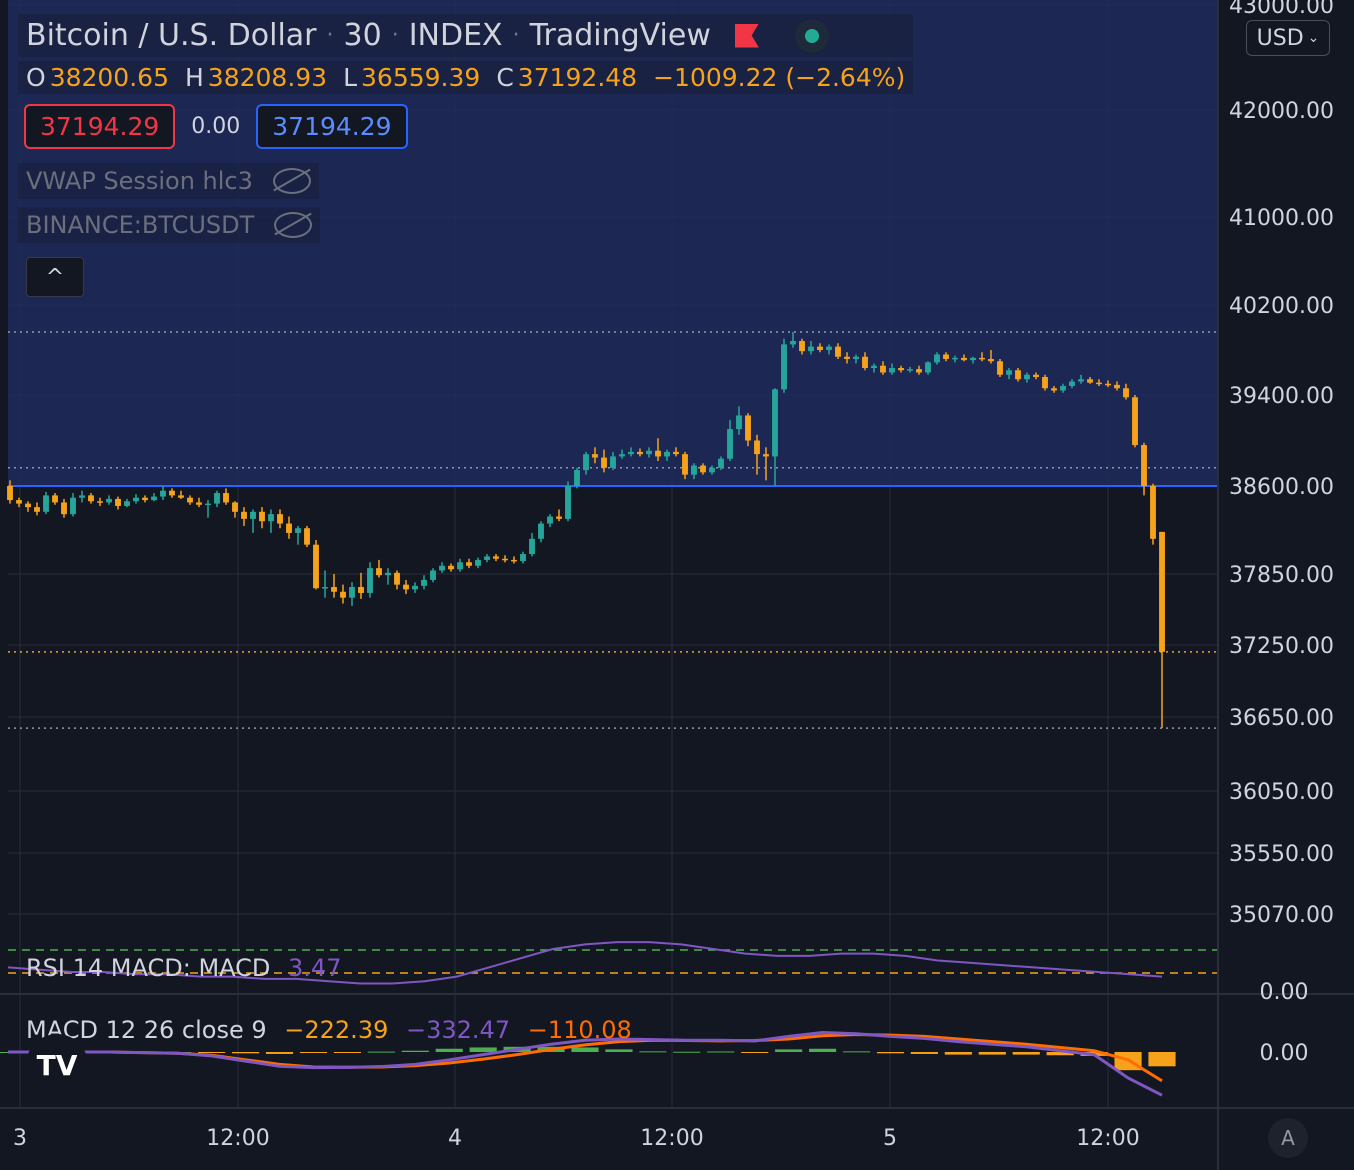 The image size is (1354, 1170). I want to click on price-axis-label: 41000.00, so click(1281, 218).